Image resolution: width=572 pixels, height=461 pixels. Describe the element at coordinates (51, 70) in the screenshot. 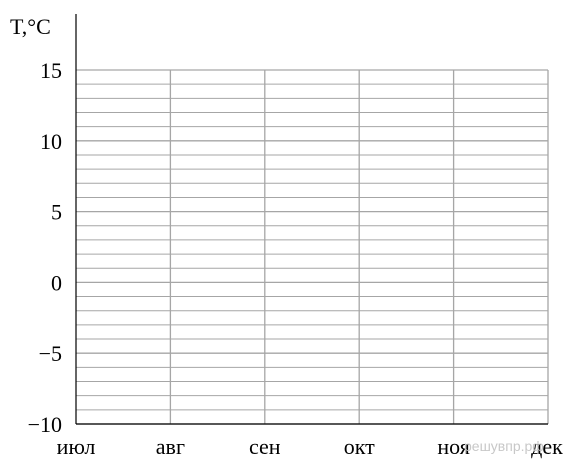

I see `y-tick-label: 15` at that location.